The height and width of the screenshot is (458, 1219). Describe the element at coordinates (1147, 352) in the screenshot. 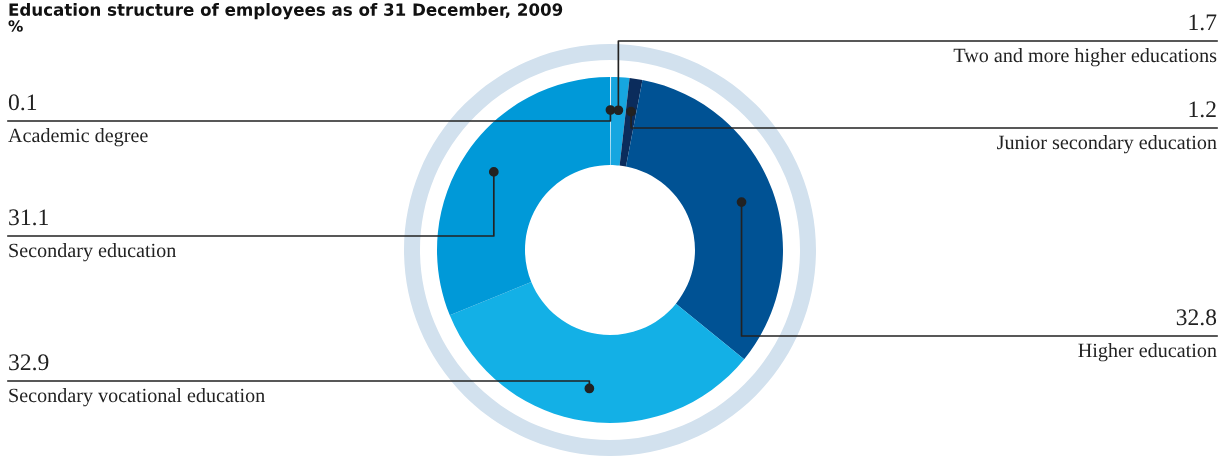

I see `slice-label: Higher education` at that location.